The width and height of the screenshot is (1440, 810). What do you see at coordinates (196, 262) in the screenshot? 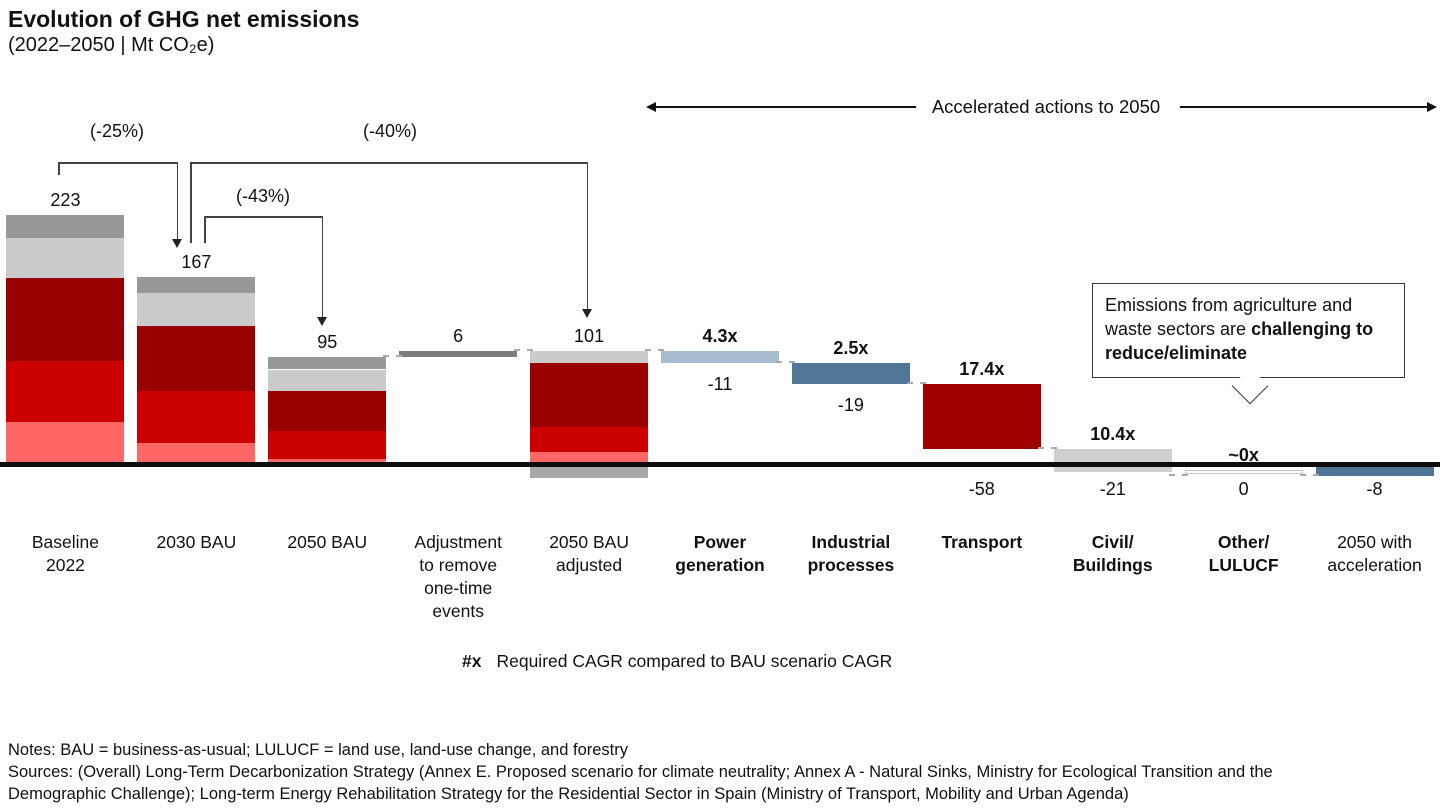
I see `bar-value-label: 167` at bounding box center [196, 262].